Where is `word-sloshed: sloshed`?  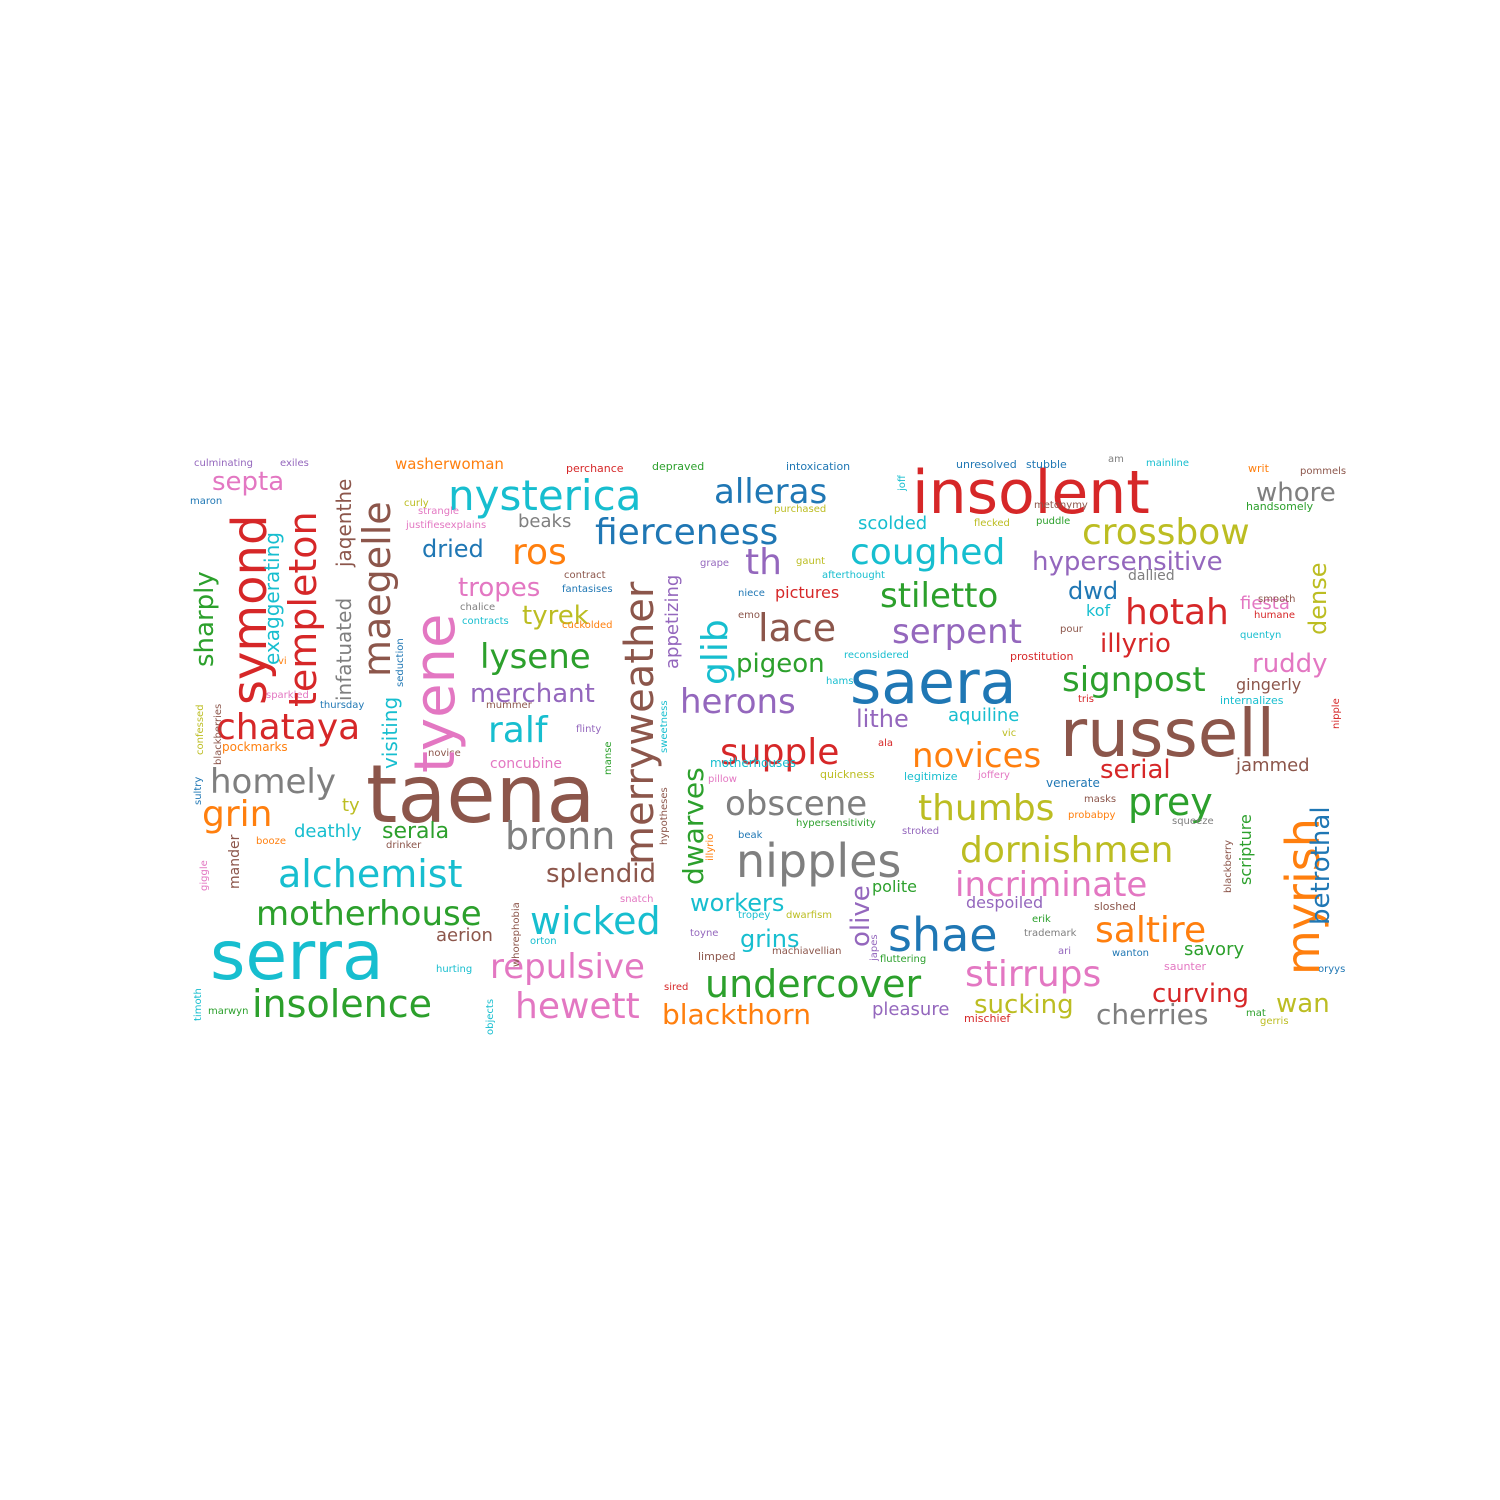
word-sloshed: sloshed is located at coordinates (1115, 906).